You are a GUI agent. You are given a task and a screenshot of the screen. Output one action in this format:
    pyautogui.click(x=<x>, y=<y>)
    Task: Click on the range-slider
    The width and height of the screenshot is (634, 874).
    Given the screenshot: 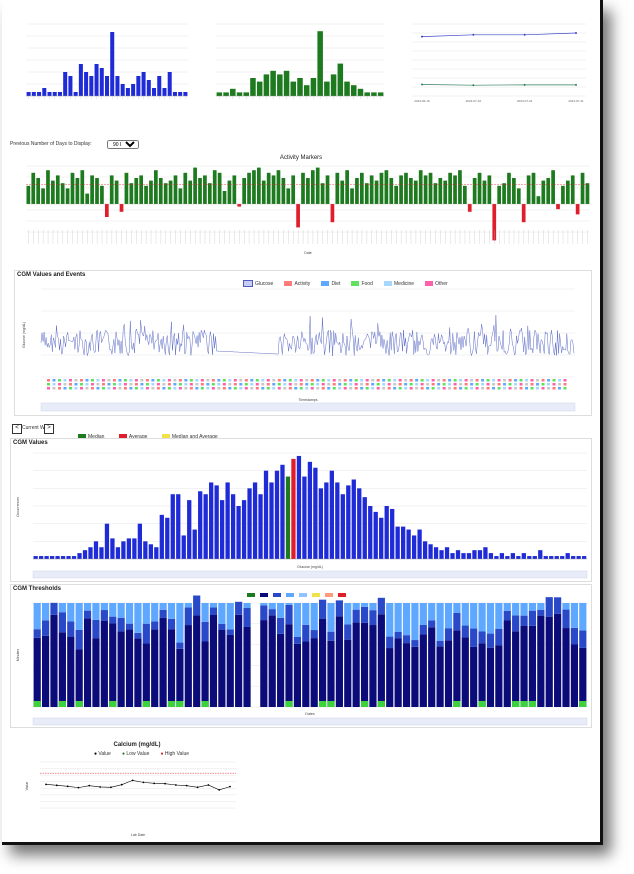 What is the action you would take?
    pyautogui.click(x=310, y=574)
    